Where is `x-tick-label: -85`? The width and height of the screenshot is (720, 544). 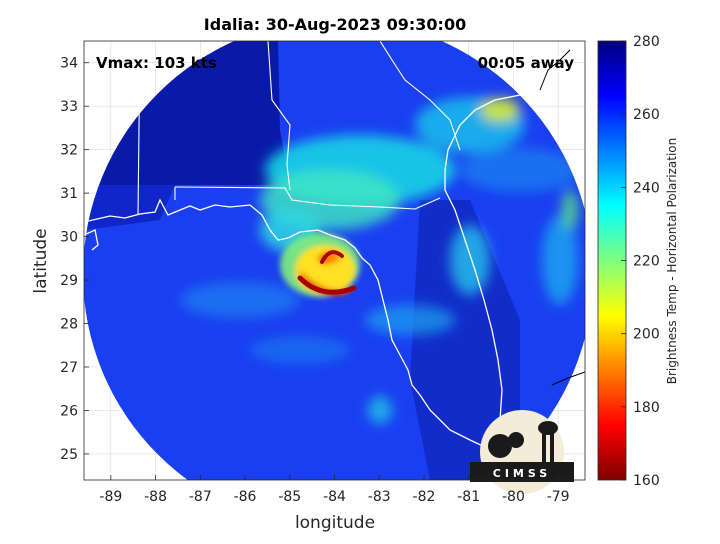 x-tick-label: -85 is located at coordinates (289, 497).